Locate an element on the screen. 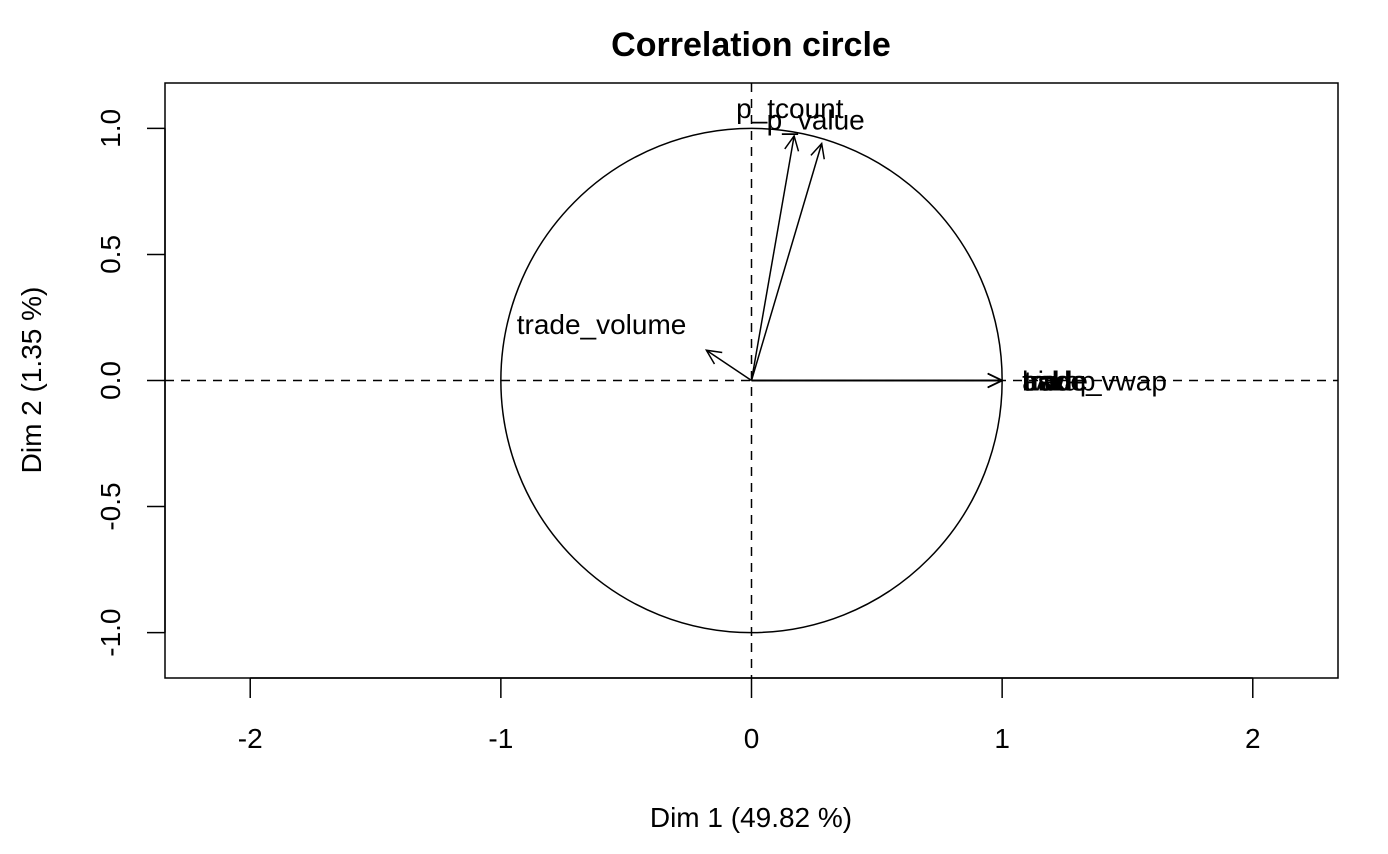  x-tick-label: -2 is located at coordinates (250, 738).